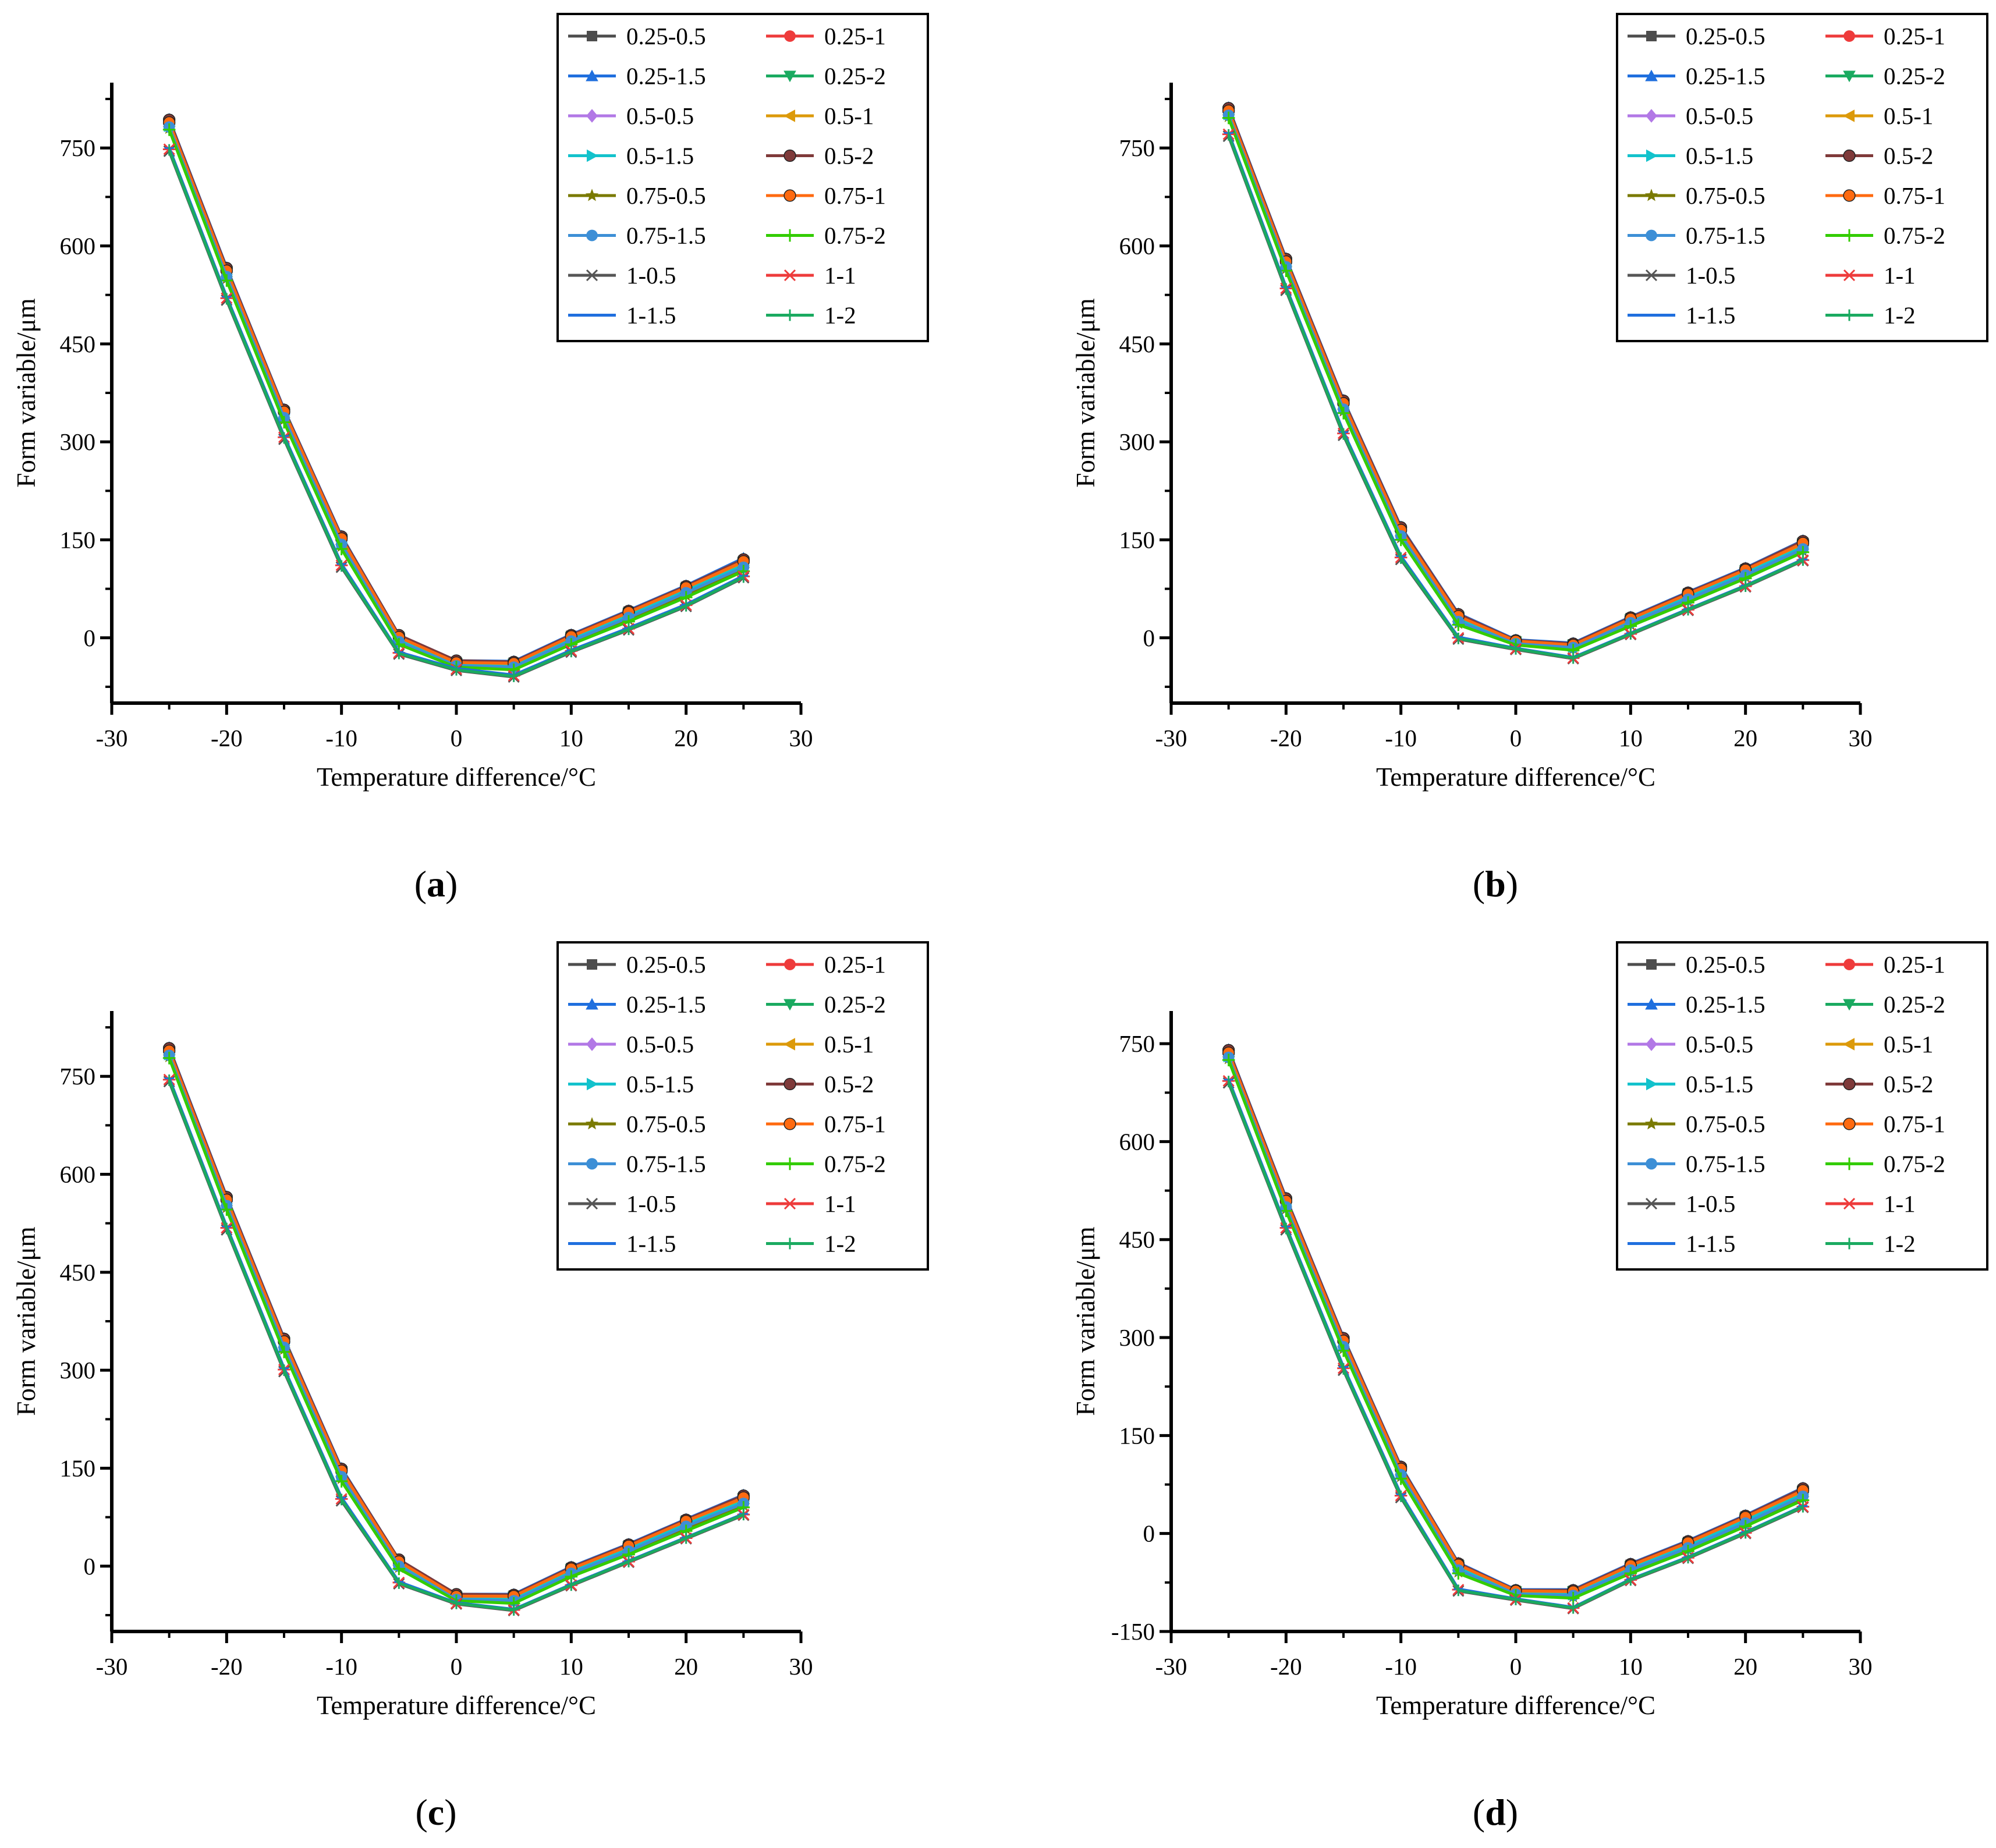 The width and height of the screenshot is (1996, 1848). What do you see at coordinates (651, 1243) in the screenshot?
I see `legend-label: 1-1.5` at bounding box center [651, 1243].